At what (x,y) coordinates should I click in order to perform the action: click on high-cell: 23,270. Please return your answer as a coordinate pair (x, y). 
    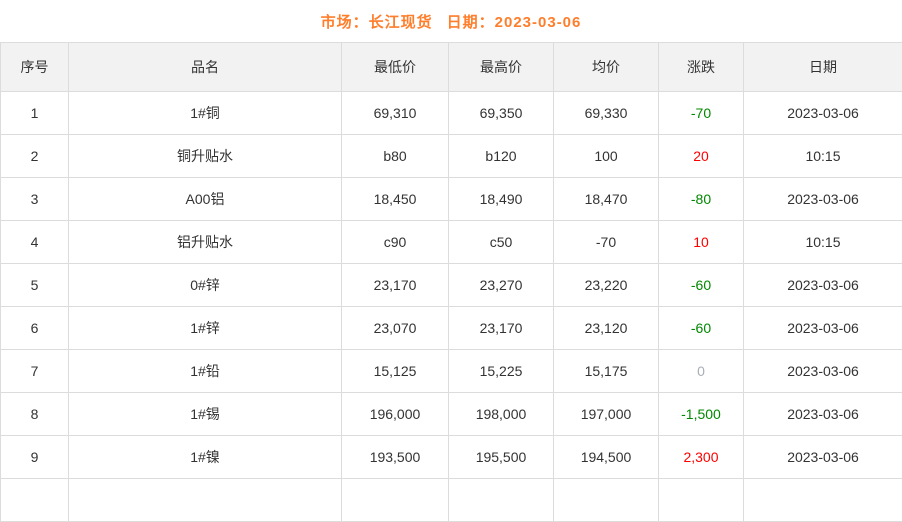
    Looking at the image, I should click on (501, 285).